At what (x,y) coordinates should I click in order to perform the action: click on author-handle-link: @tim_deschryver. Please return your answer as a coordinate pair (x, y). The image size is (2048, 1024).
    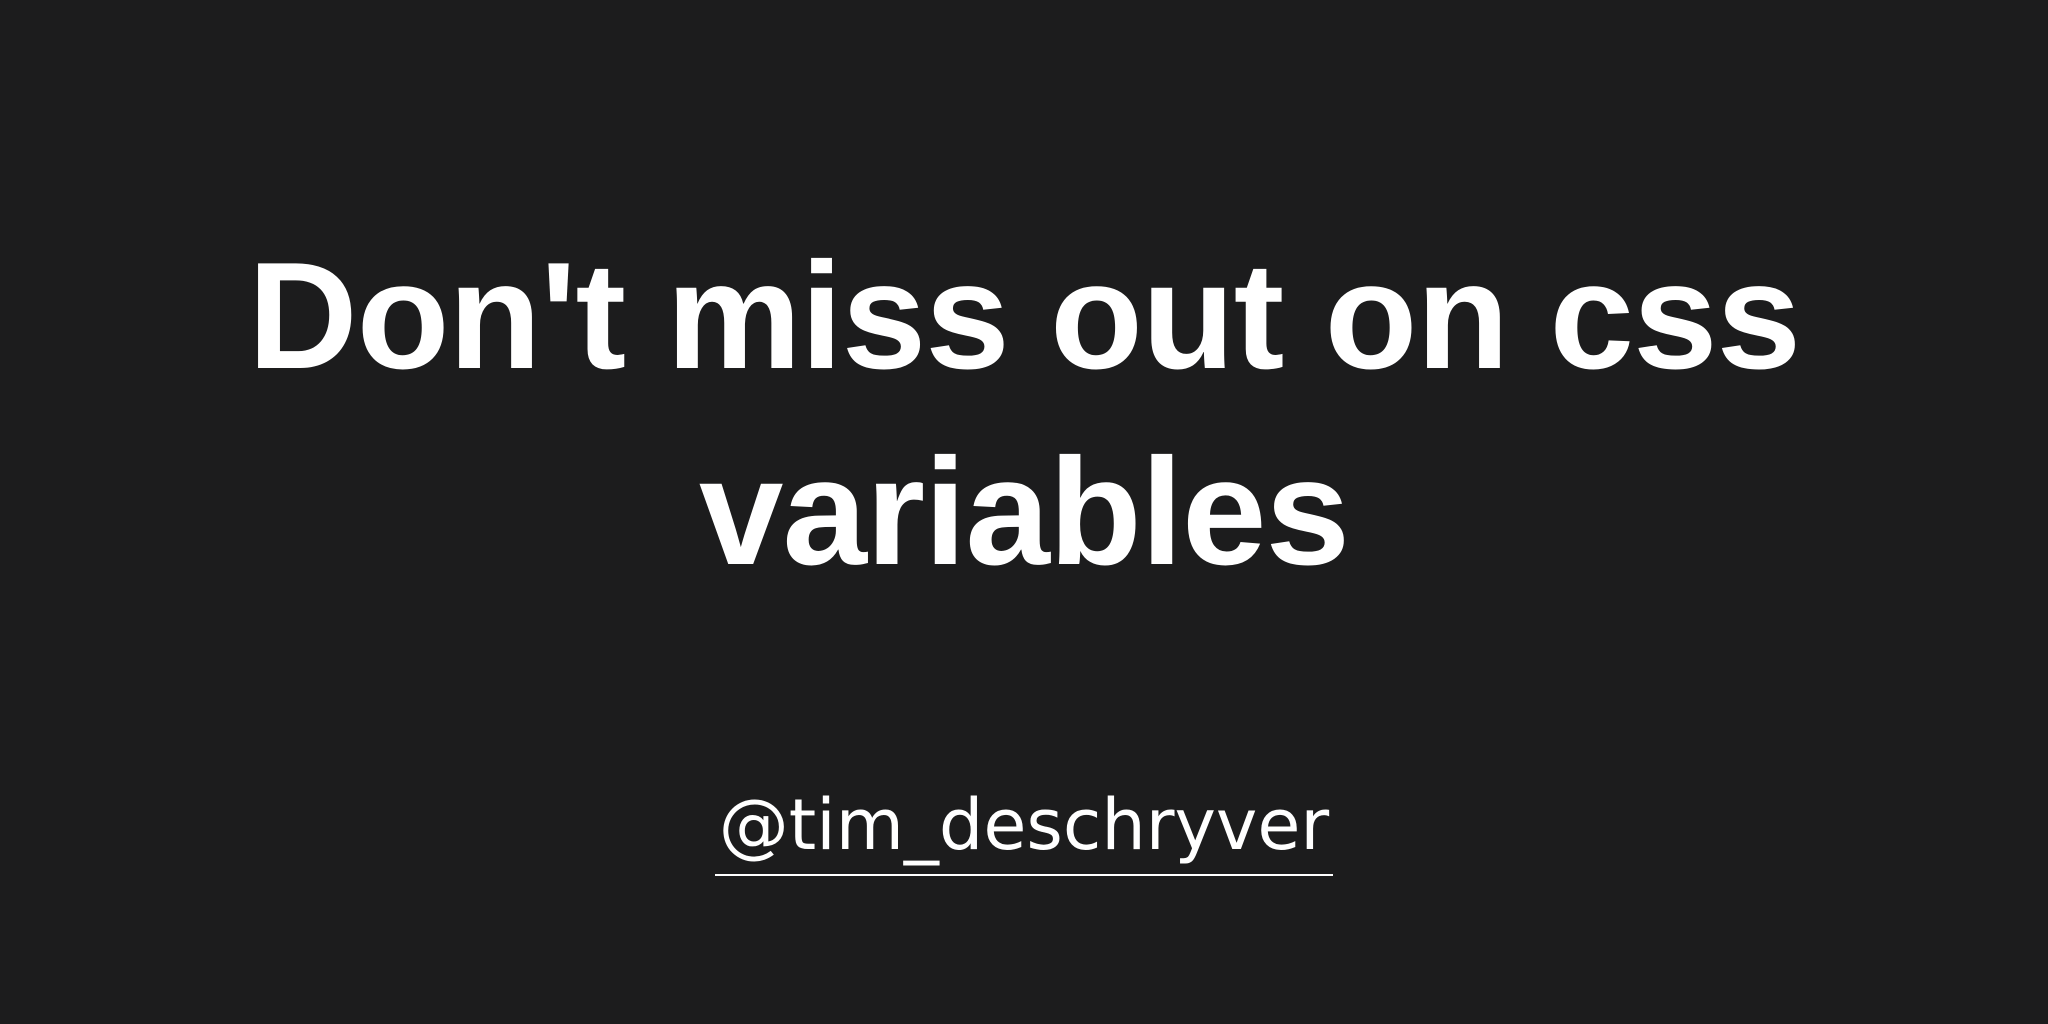
    Looking at the image, I should click on (1024, 828).